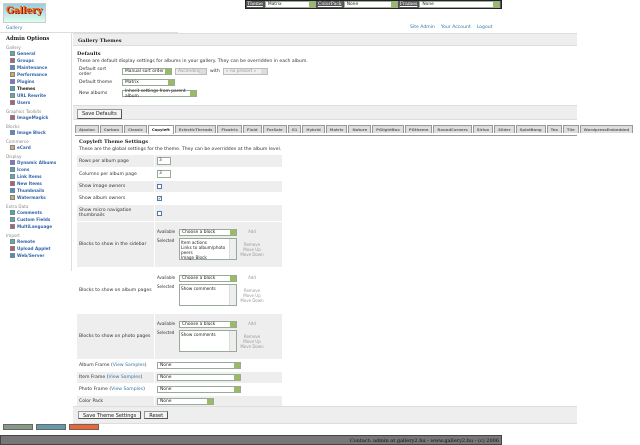 This screenshot has height=445, width=640. What do you see at coordinates (36, 176) in the screenshot?
I see `sidebar-item-link-items: Link Items` at bounding box center [36, 176].